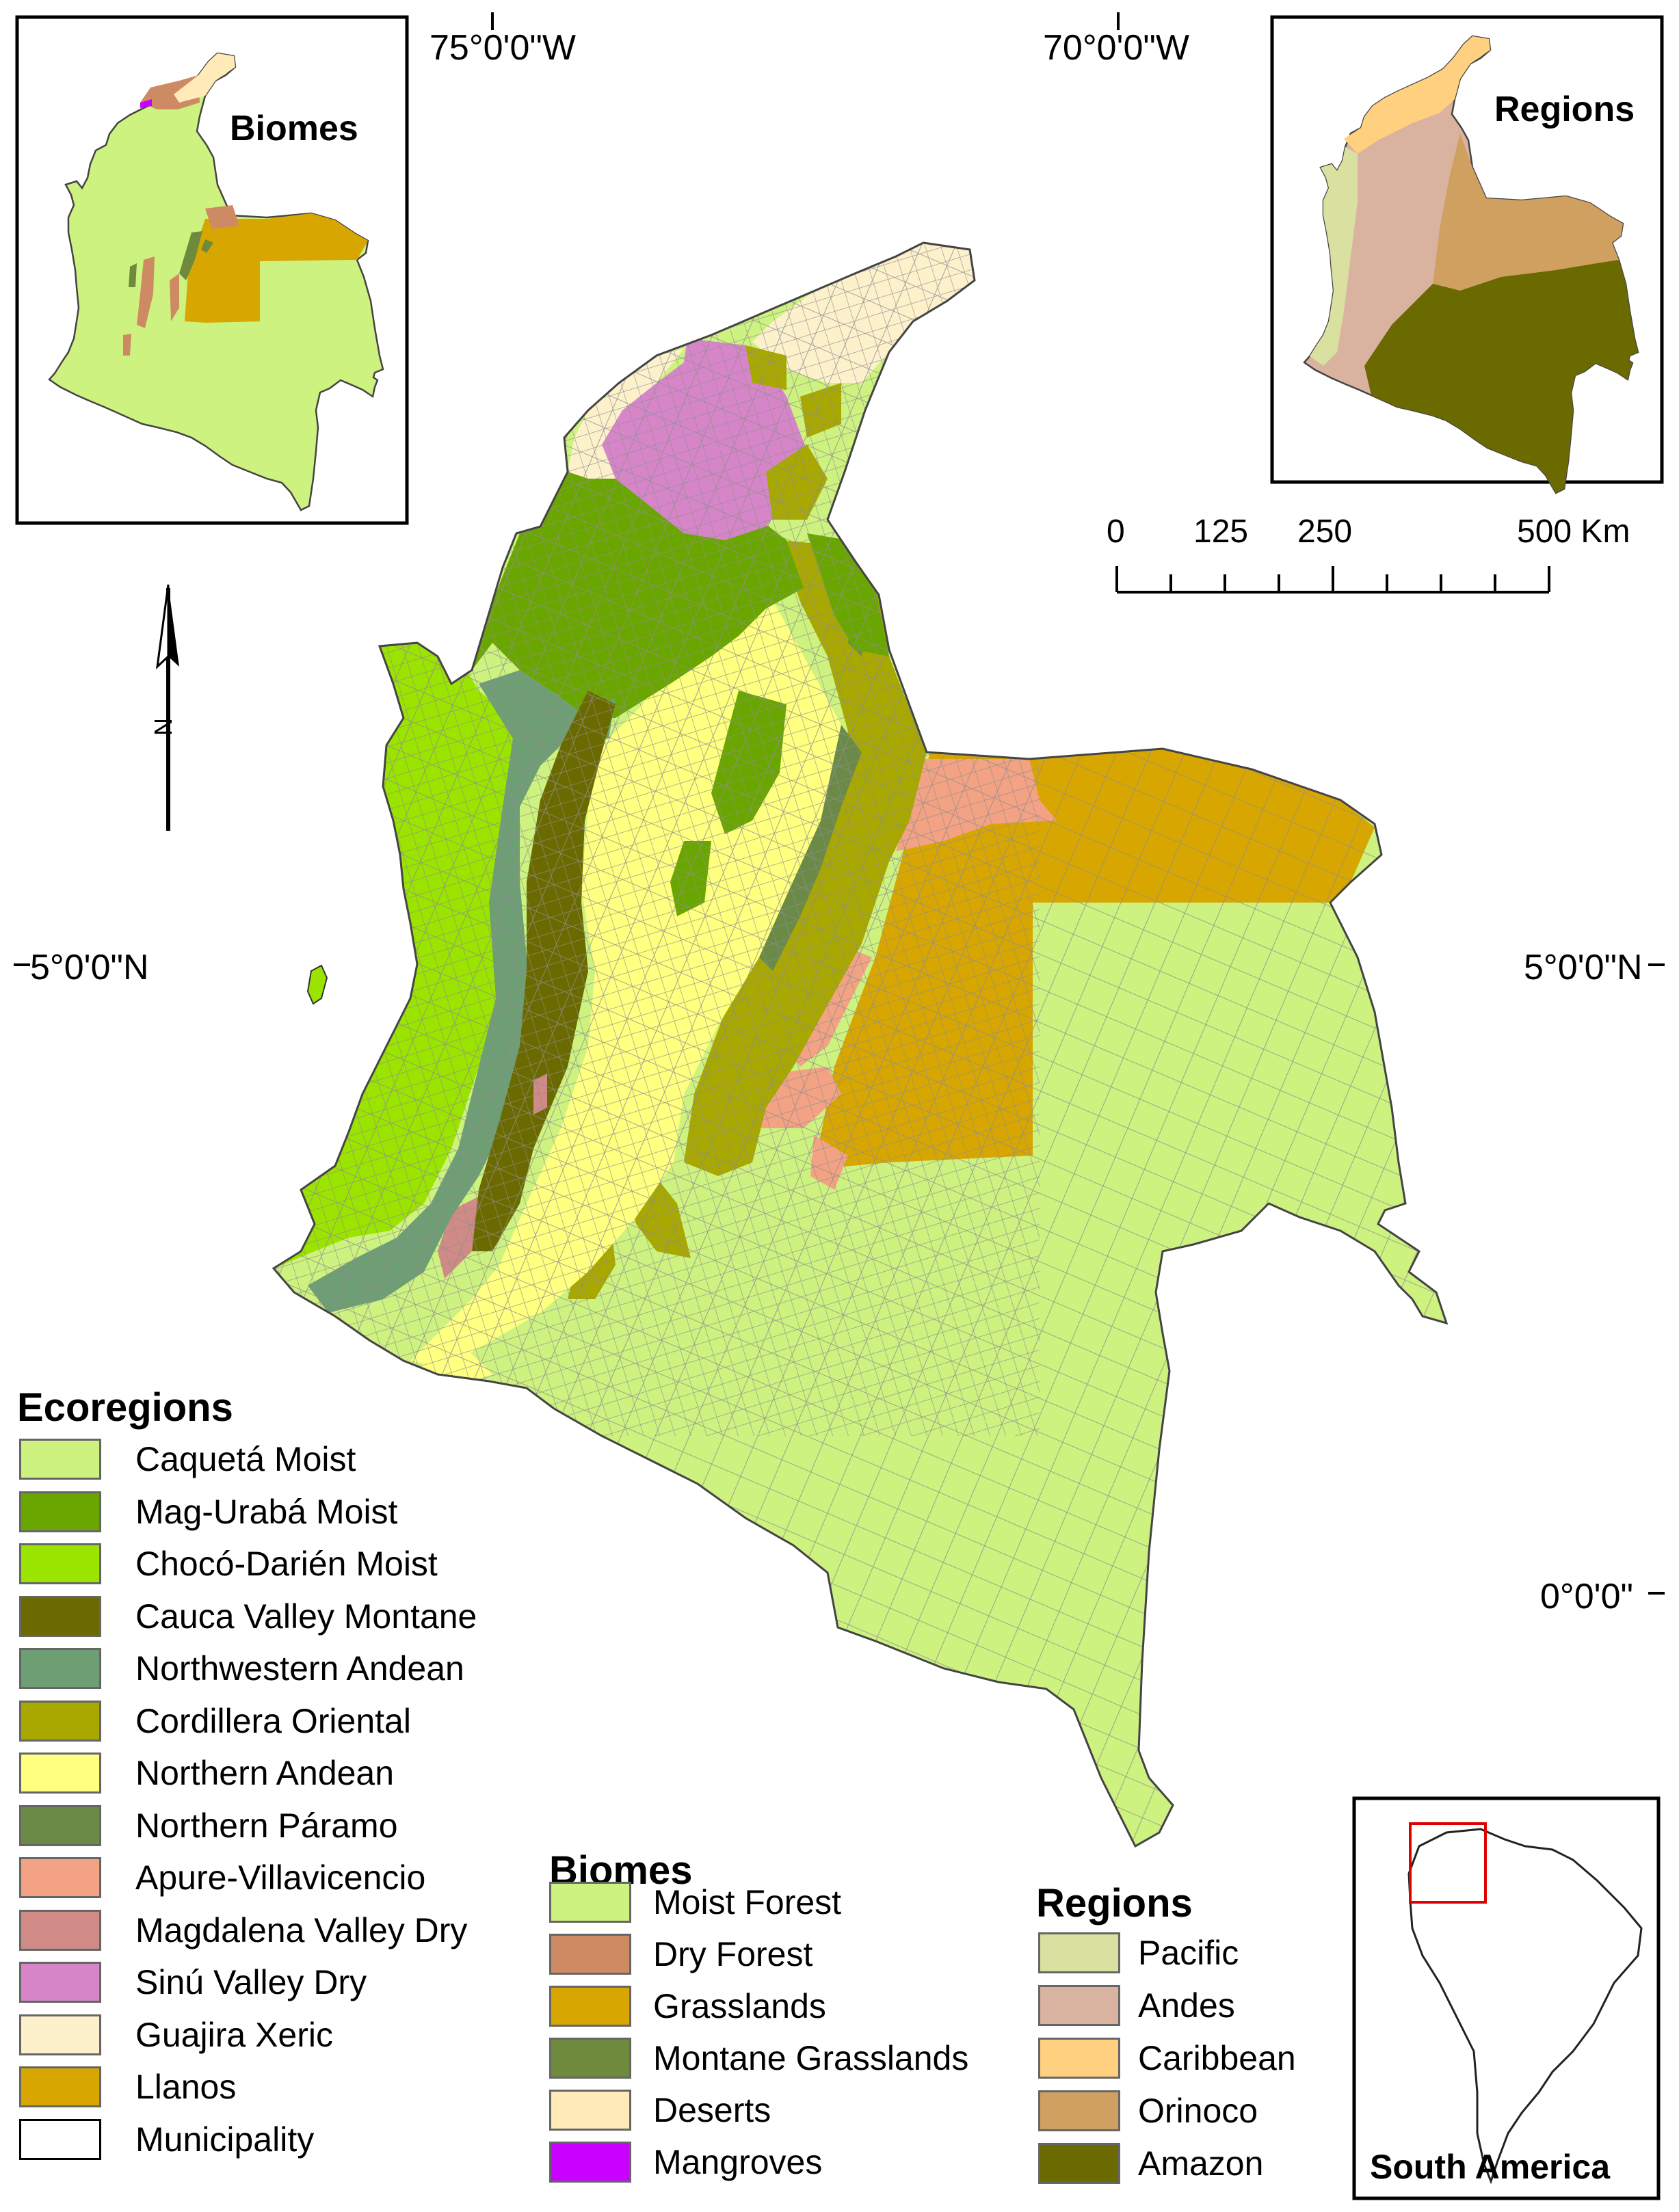  Describe the element at coordinates (738, 2162) in the screenshot. I see `biomes-legend-label: Mangroves` at that location.